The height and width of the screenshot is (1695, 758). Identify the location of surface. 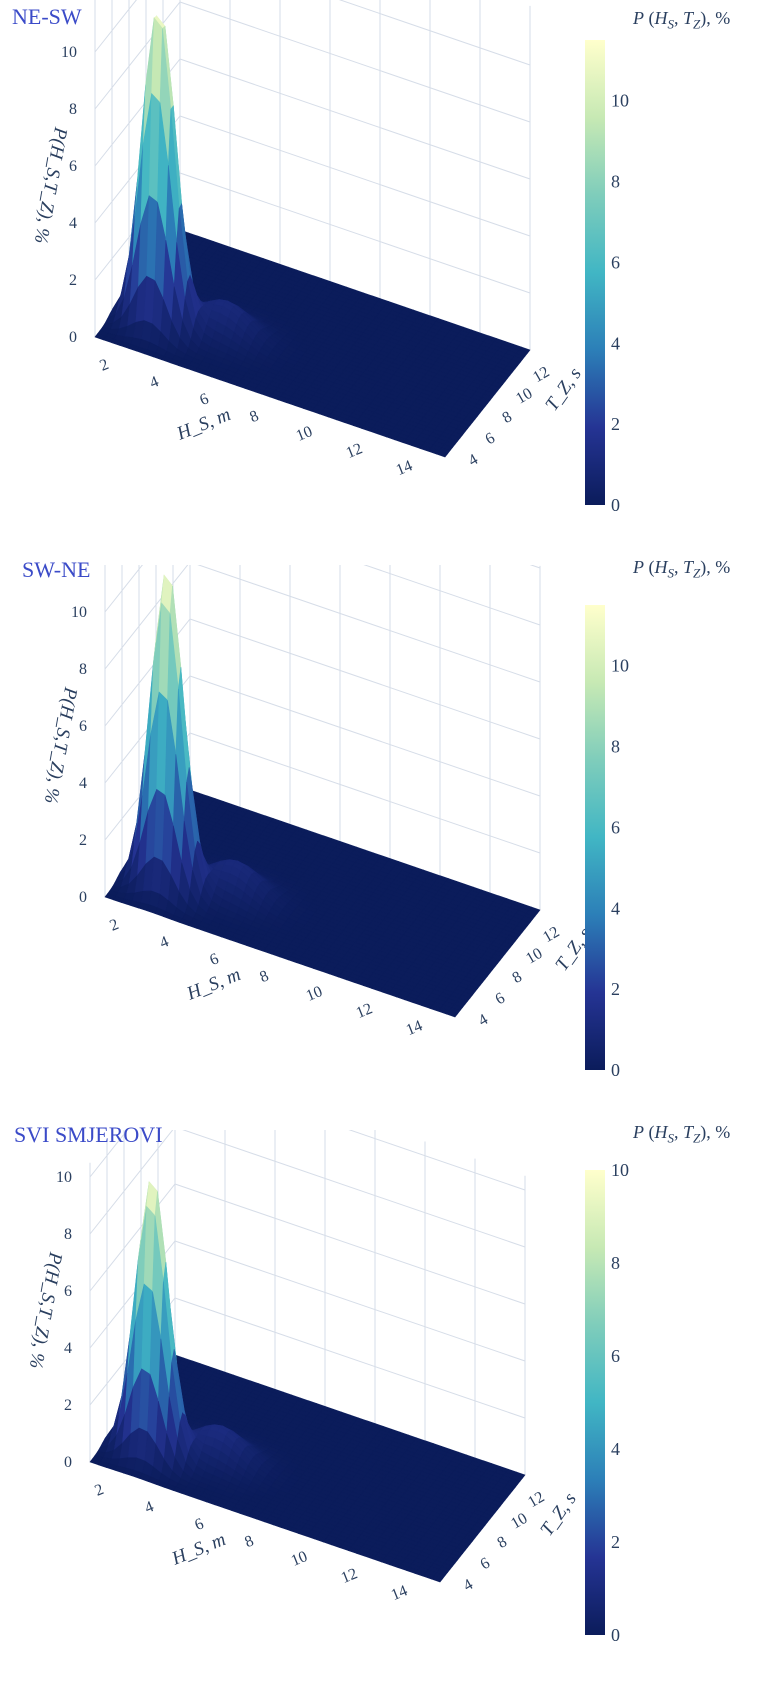
(307, 1382).